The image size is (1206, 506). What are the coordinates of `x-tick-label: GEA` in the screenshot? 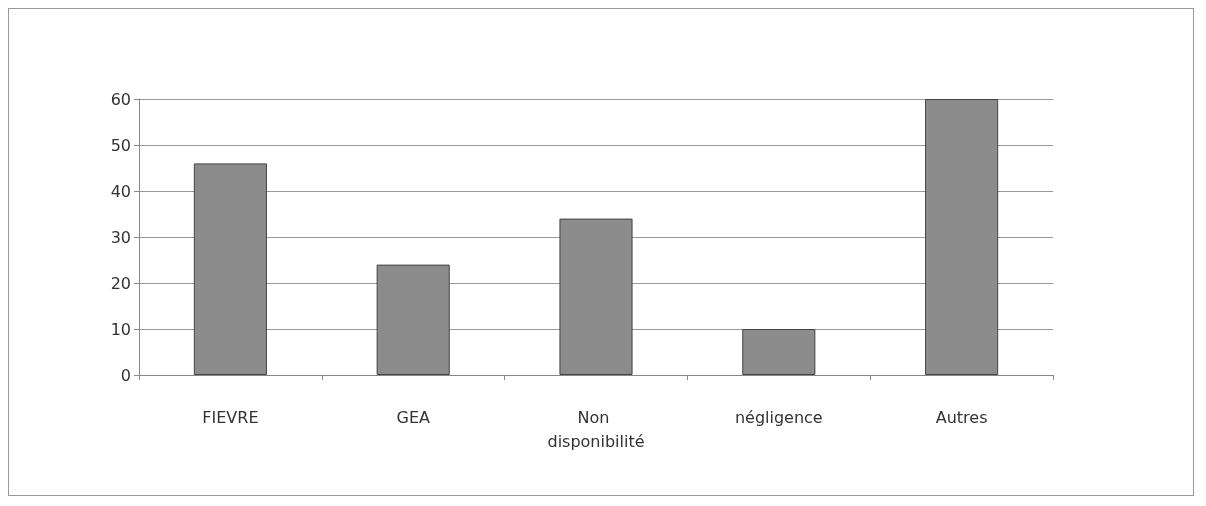 It's located at (413, 417).